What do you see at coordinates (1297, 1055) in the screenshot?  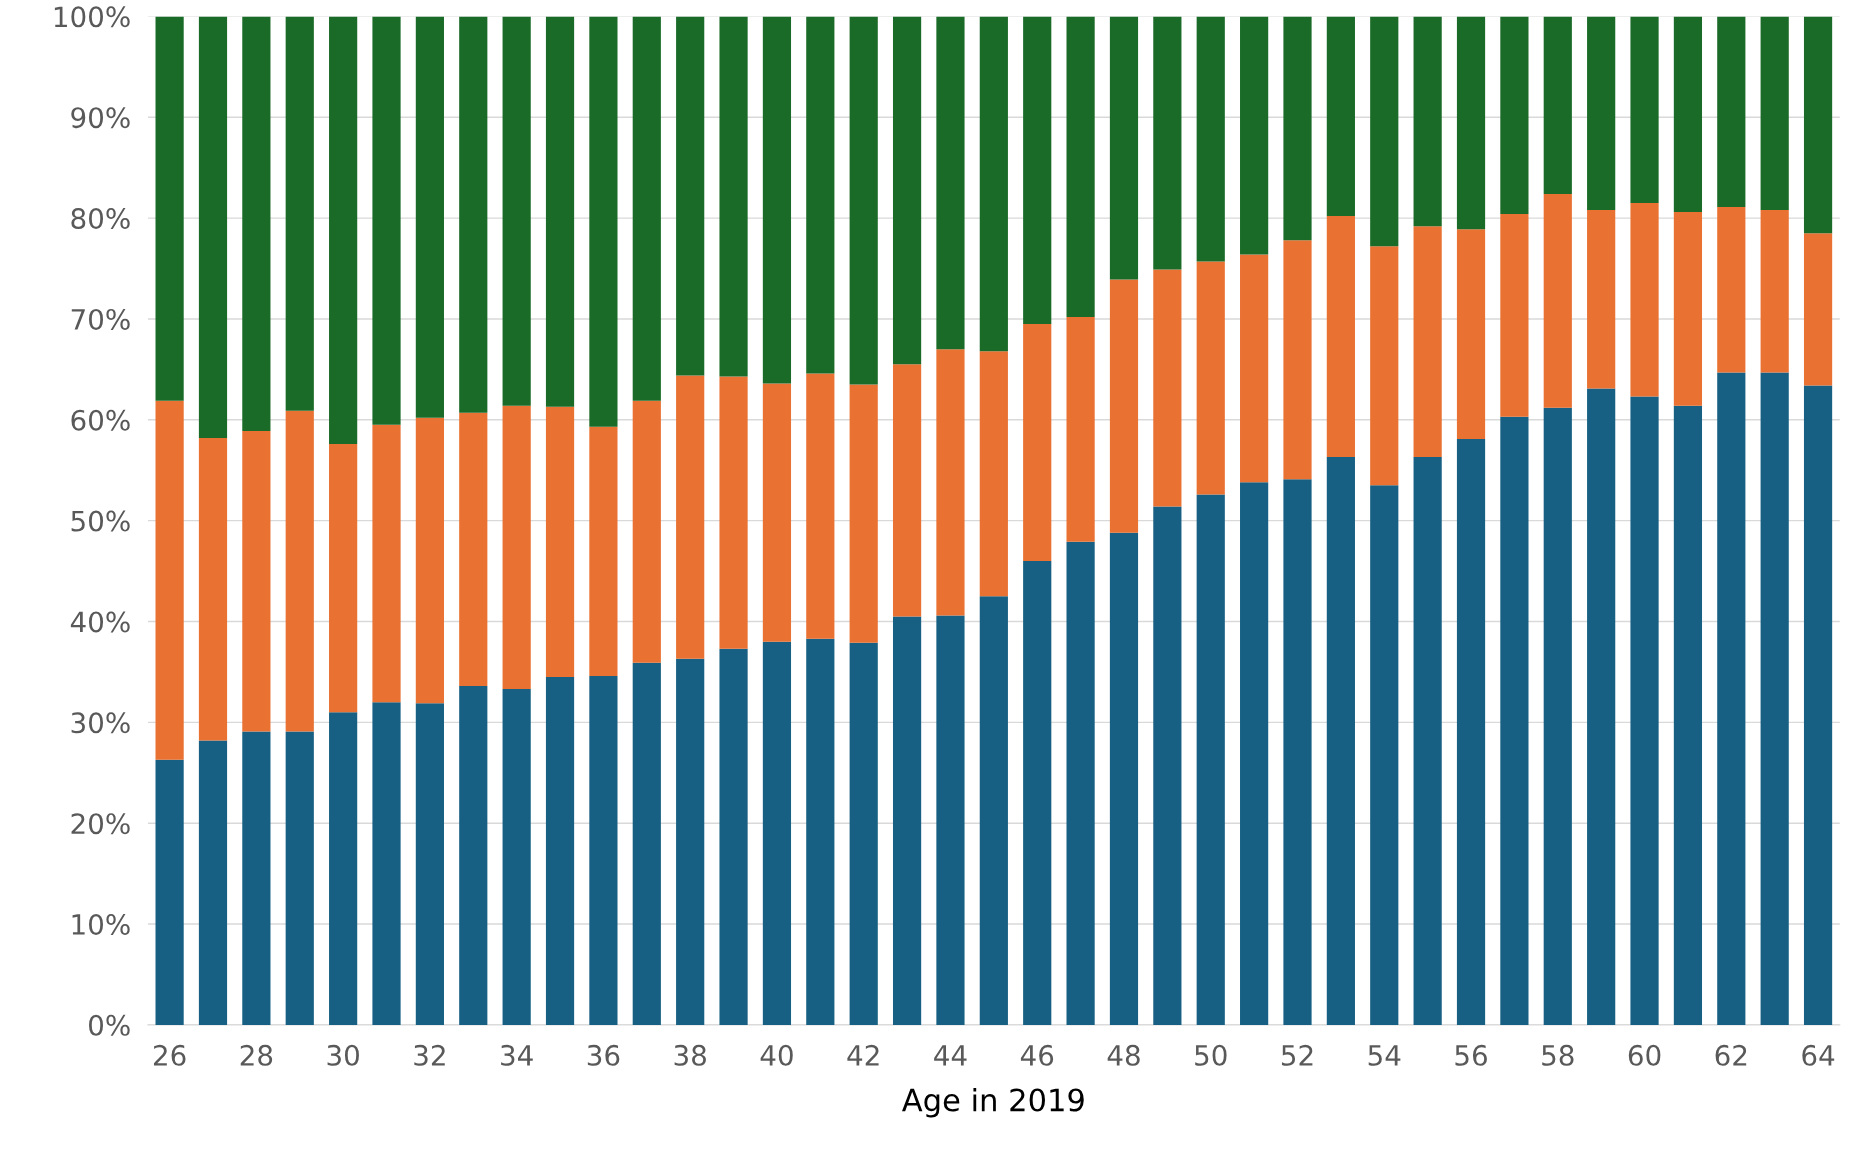 I see `x-tick-label: 52` at bounding box center [1297, 1055].